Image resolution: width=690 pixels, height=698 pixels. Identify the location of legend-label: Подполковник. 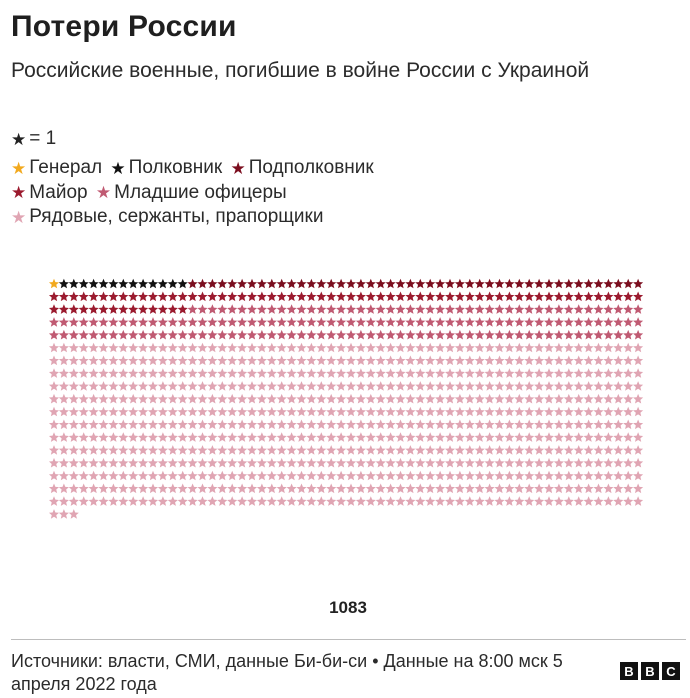
(311, 167).